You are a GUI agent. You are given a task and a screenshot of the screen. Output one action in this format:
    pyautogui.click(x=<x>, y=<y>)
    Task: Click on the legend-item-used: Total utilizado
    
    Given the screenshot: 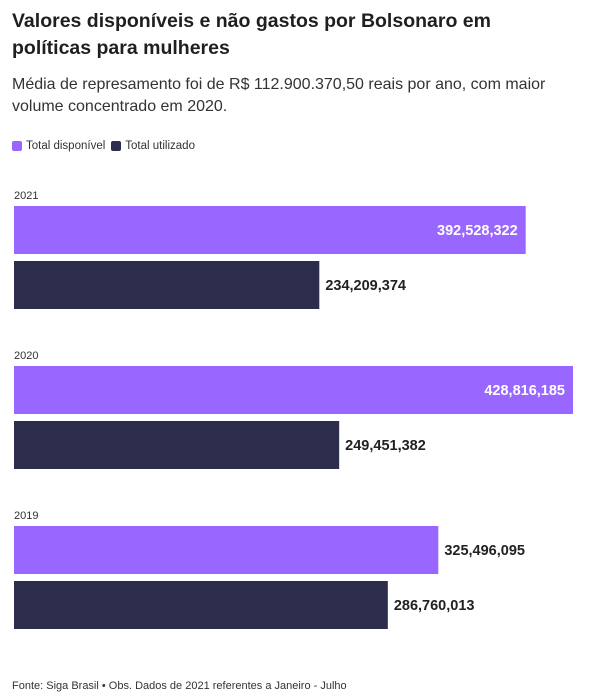 What is the action you would take?
    pyautogui.click(x=153, y=146)
    